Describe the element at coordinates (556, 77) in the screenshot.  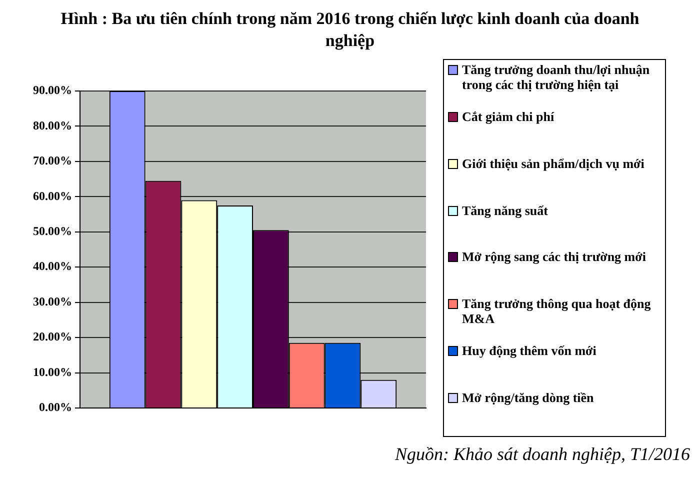
I see `legend-label: Tăng trưởng doanh thu/lợi nhuận trong các thị trường hiện tại` at that location.